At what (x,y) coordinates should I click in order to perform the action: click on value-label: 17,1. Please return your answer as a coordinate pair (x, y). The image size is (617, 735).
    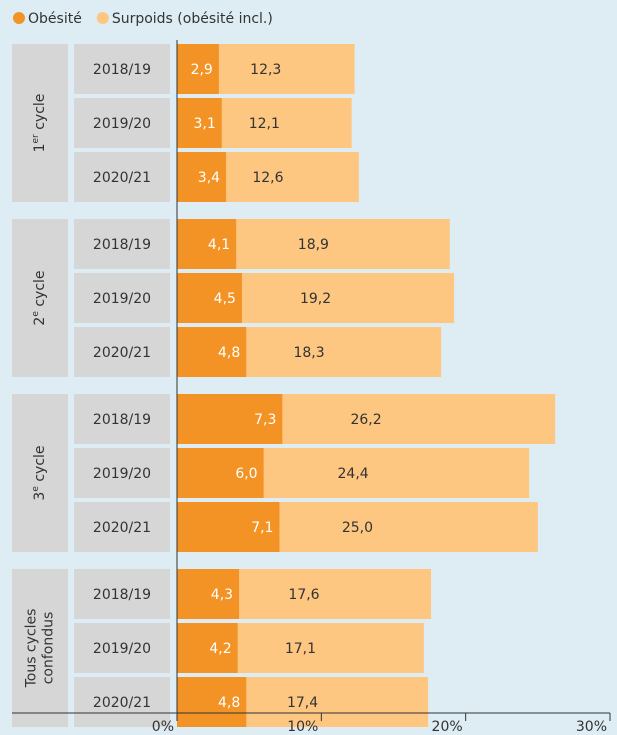
    Looking at the image, I should click on (300, 649).